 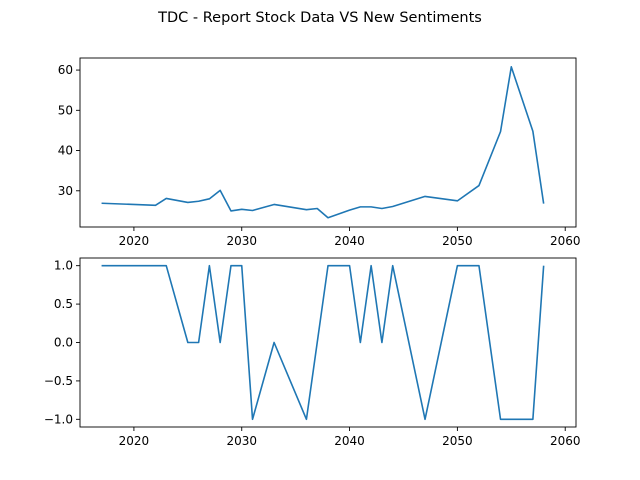 I want to click on sentiment-x-tick-label: 2030, so click(x=241, y=441).